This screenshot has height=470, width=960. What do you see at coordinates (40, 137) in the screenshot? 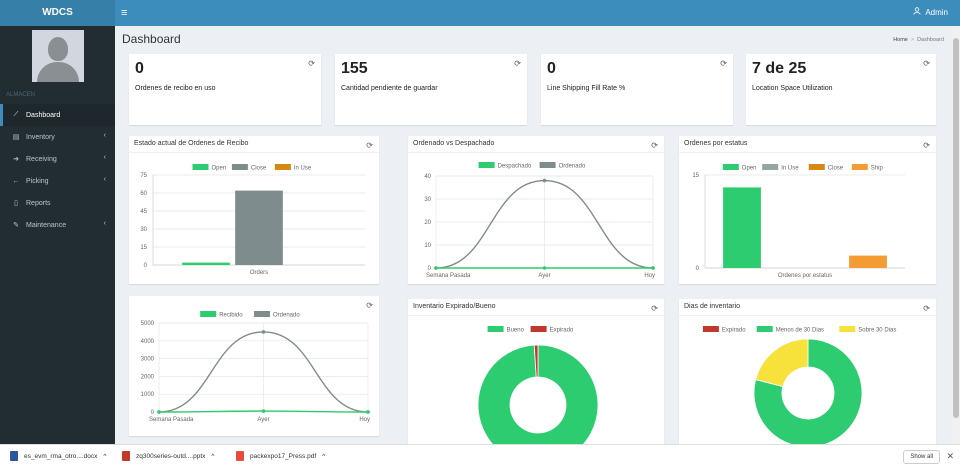
I see `sidebar-item-label: Inventory` at bounding box center [40, 137].